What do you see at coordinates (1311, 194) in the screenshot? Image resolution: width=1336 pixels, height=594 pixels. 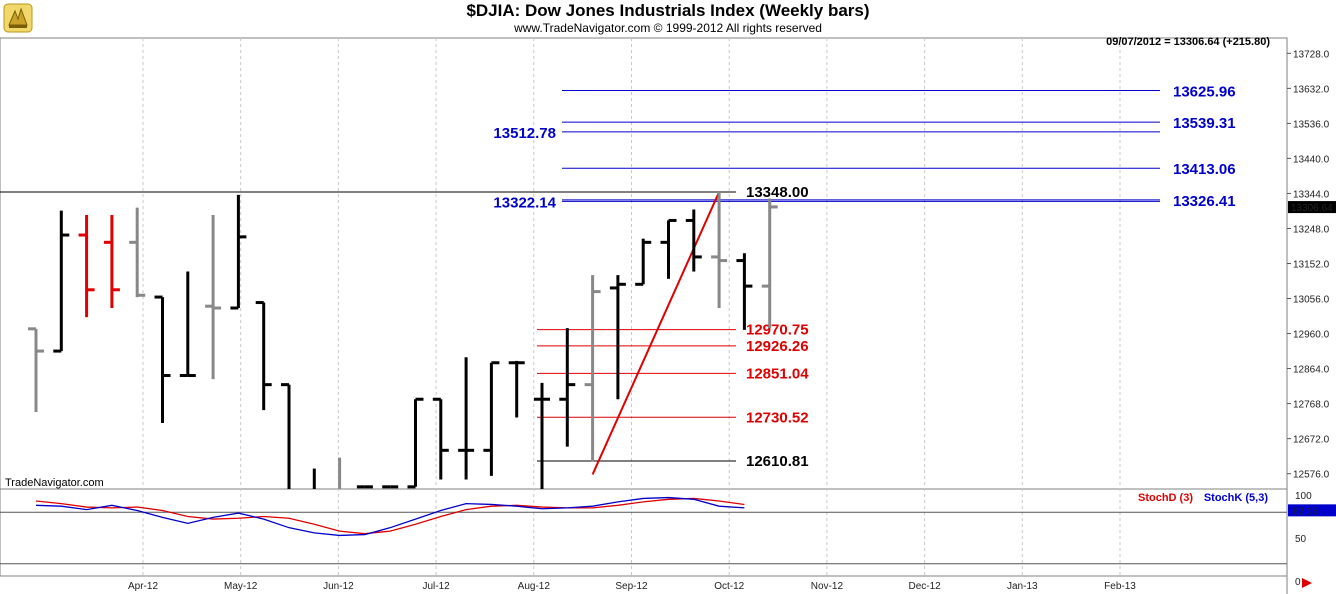 I see `y-tick-label: 13344.0` at bounding box center [1311, 194].